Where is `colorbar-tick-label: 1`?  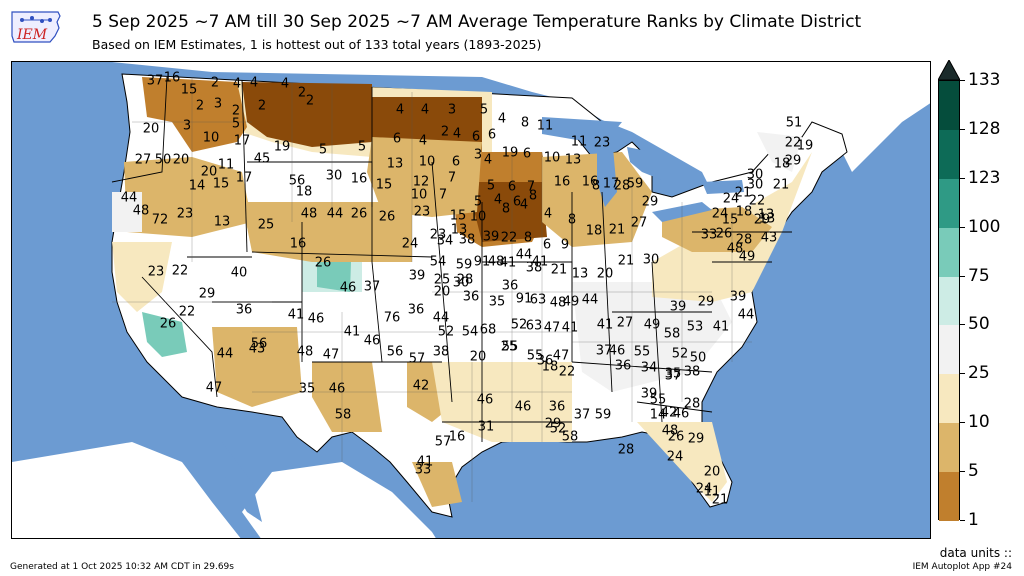
colorbar-tick-label: 1 is located at coordinates (973, 520).